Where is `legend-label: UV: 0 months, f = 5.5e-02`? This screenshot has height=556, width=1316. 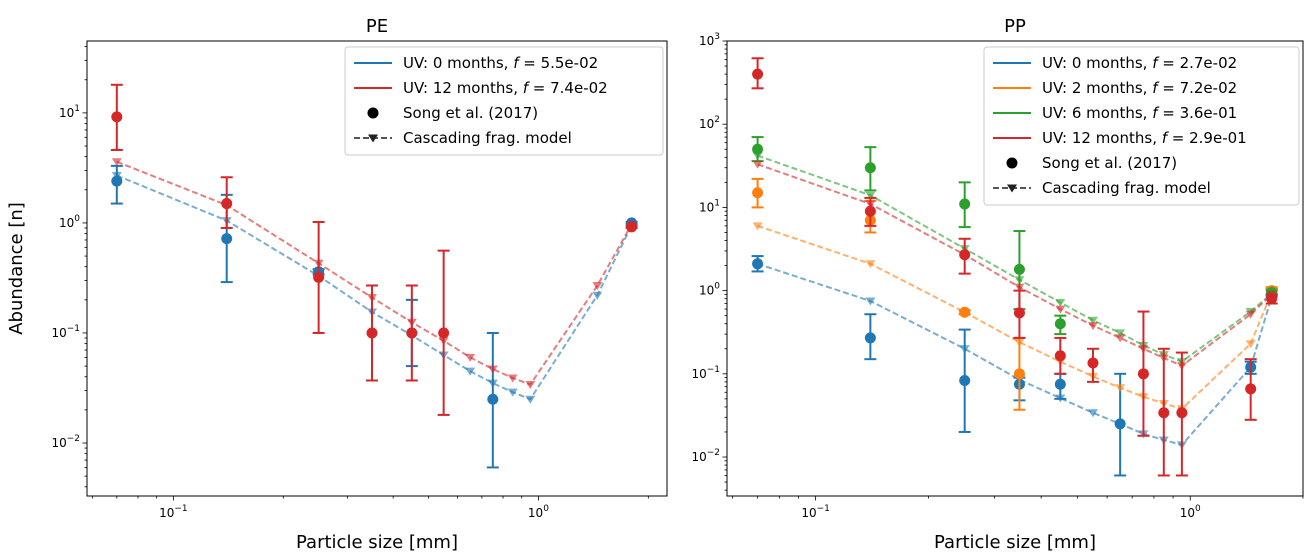 legend-label: UV: 0 months, f = 5.5e-02 is located at coordinates (500, 63).